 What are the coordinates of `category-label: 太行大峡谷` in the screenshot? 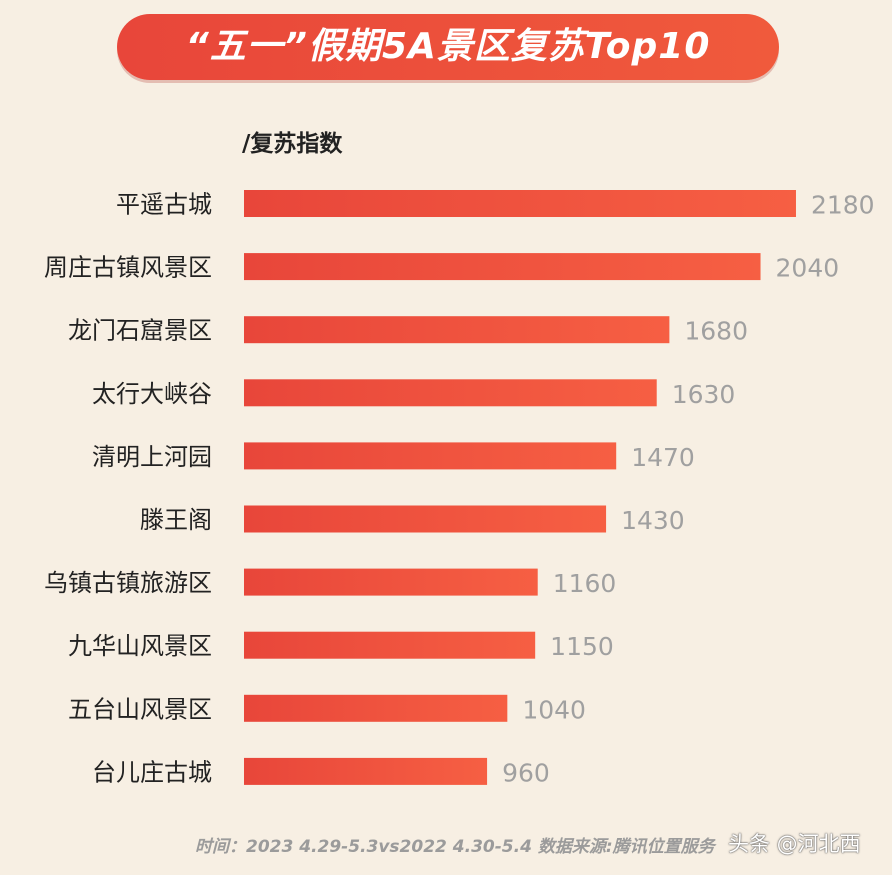 It's located at (152, 394).